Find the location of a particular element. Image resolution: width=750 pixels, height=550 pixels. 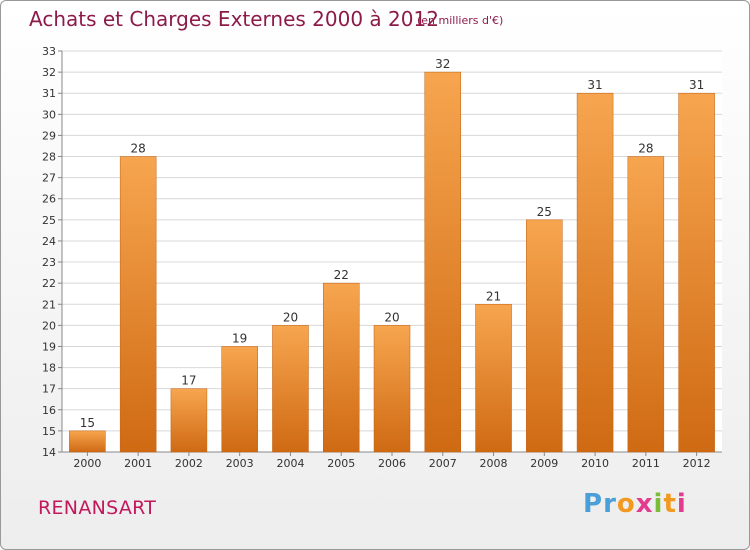

y-tick-label: 32 is located at coordinates (49, 72).